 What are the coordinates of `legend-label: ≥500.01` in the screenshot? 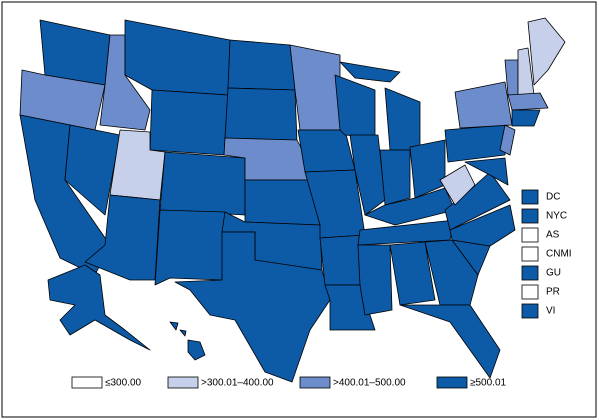 It's located at (488, 383).